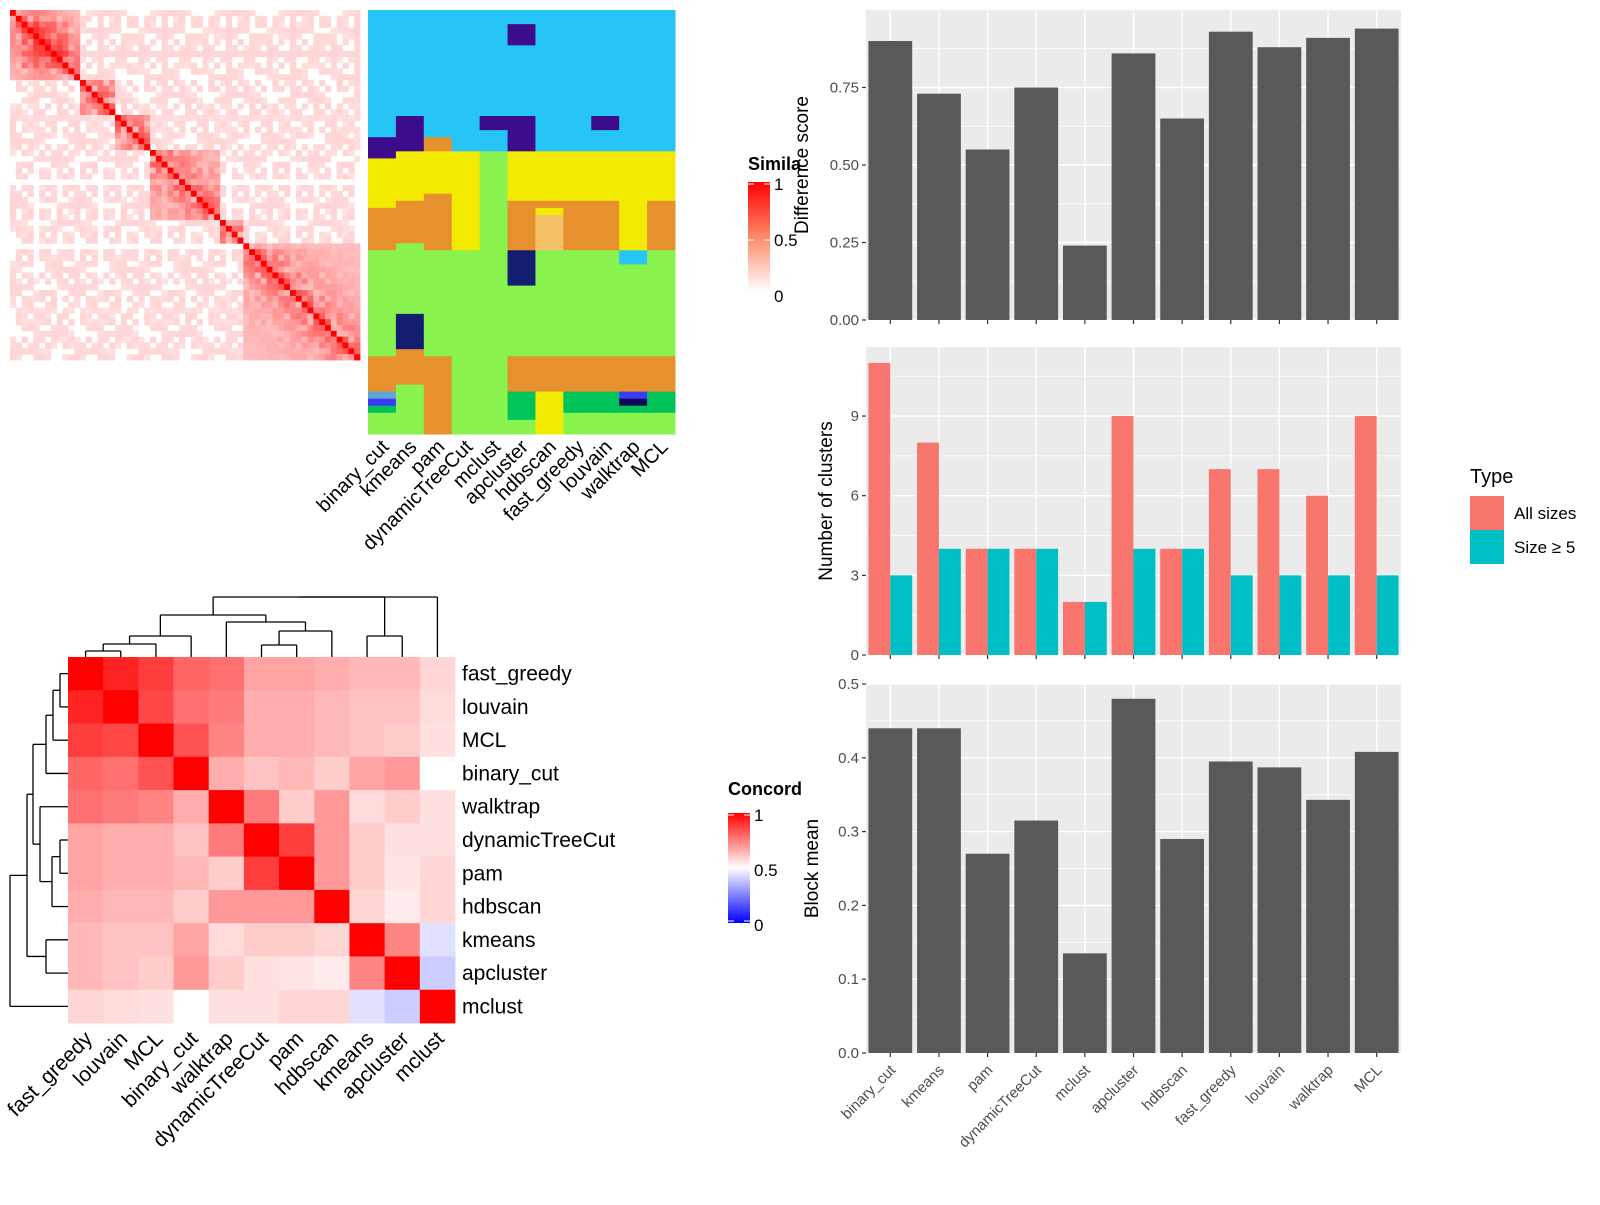 Image resolution: width=1600 pixels, height=1205 pixels. What do you see at coordinates (522, 222) in the screenshot?
I see `cluster-assignment-grid` at bounding box center [522, 222].